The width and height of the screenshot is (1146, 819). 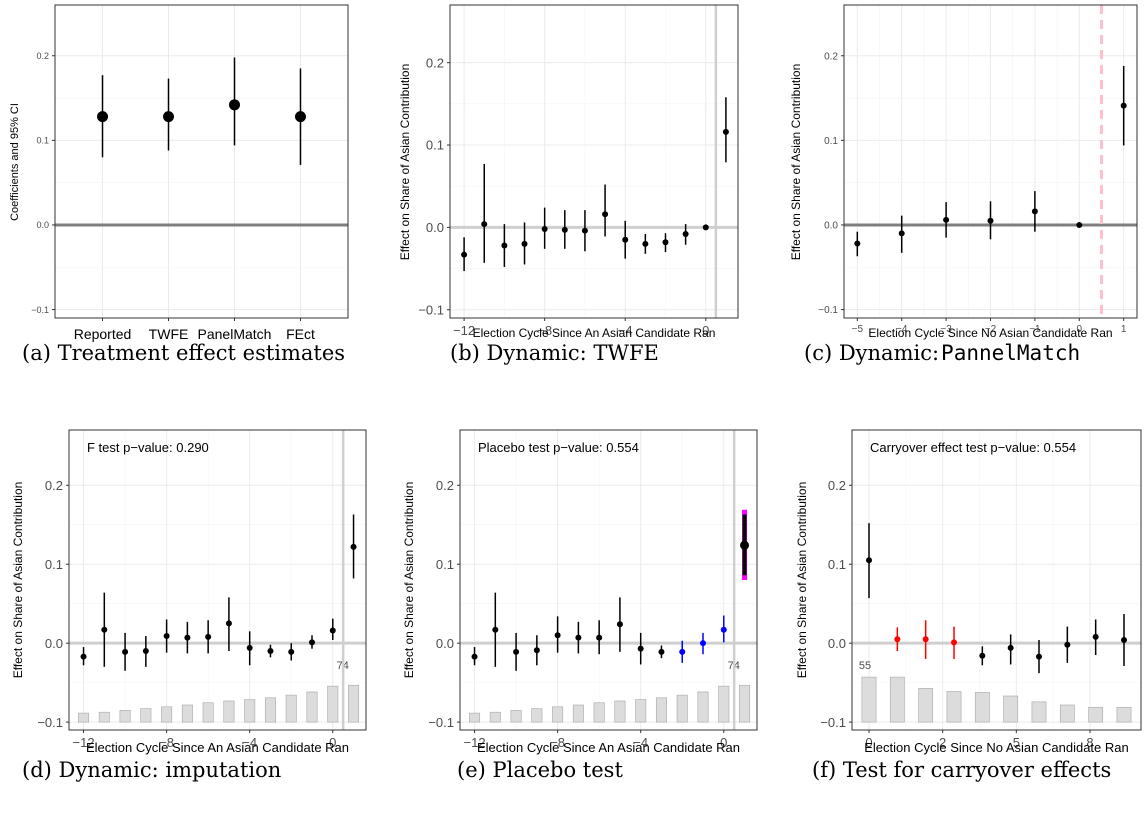 What do you see at coordinates (103, 334) in the screenshot?
I see `x-tick-label: Reported` at bounding box center [103, 334].